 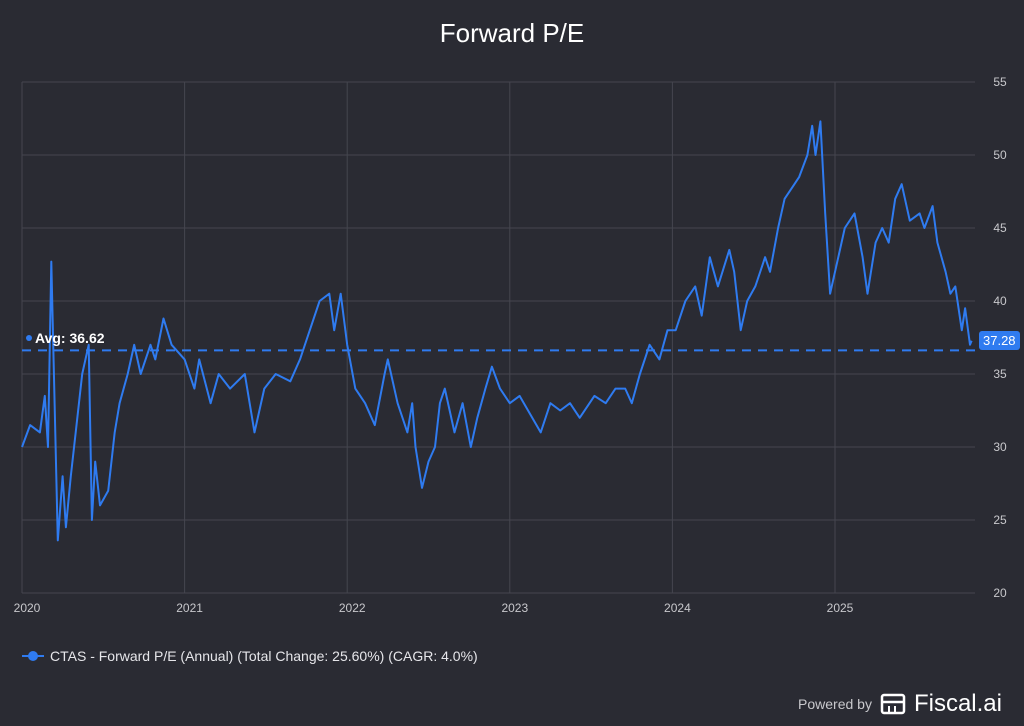 What do you see at coordinates (1000, 374) in the screenshot?
I see `y-tick-label: 35` at bounding box center [1000, 374].